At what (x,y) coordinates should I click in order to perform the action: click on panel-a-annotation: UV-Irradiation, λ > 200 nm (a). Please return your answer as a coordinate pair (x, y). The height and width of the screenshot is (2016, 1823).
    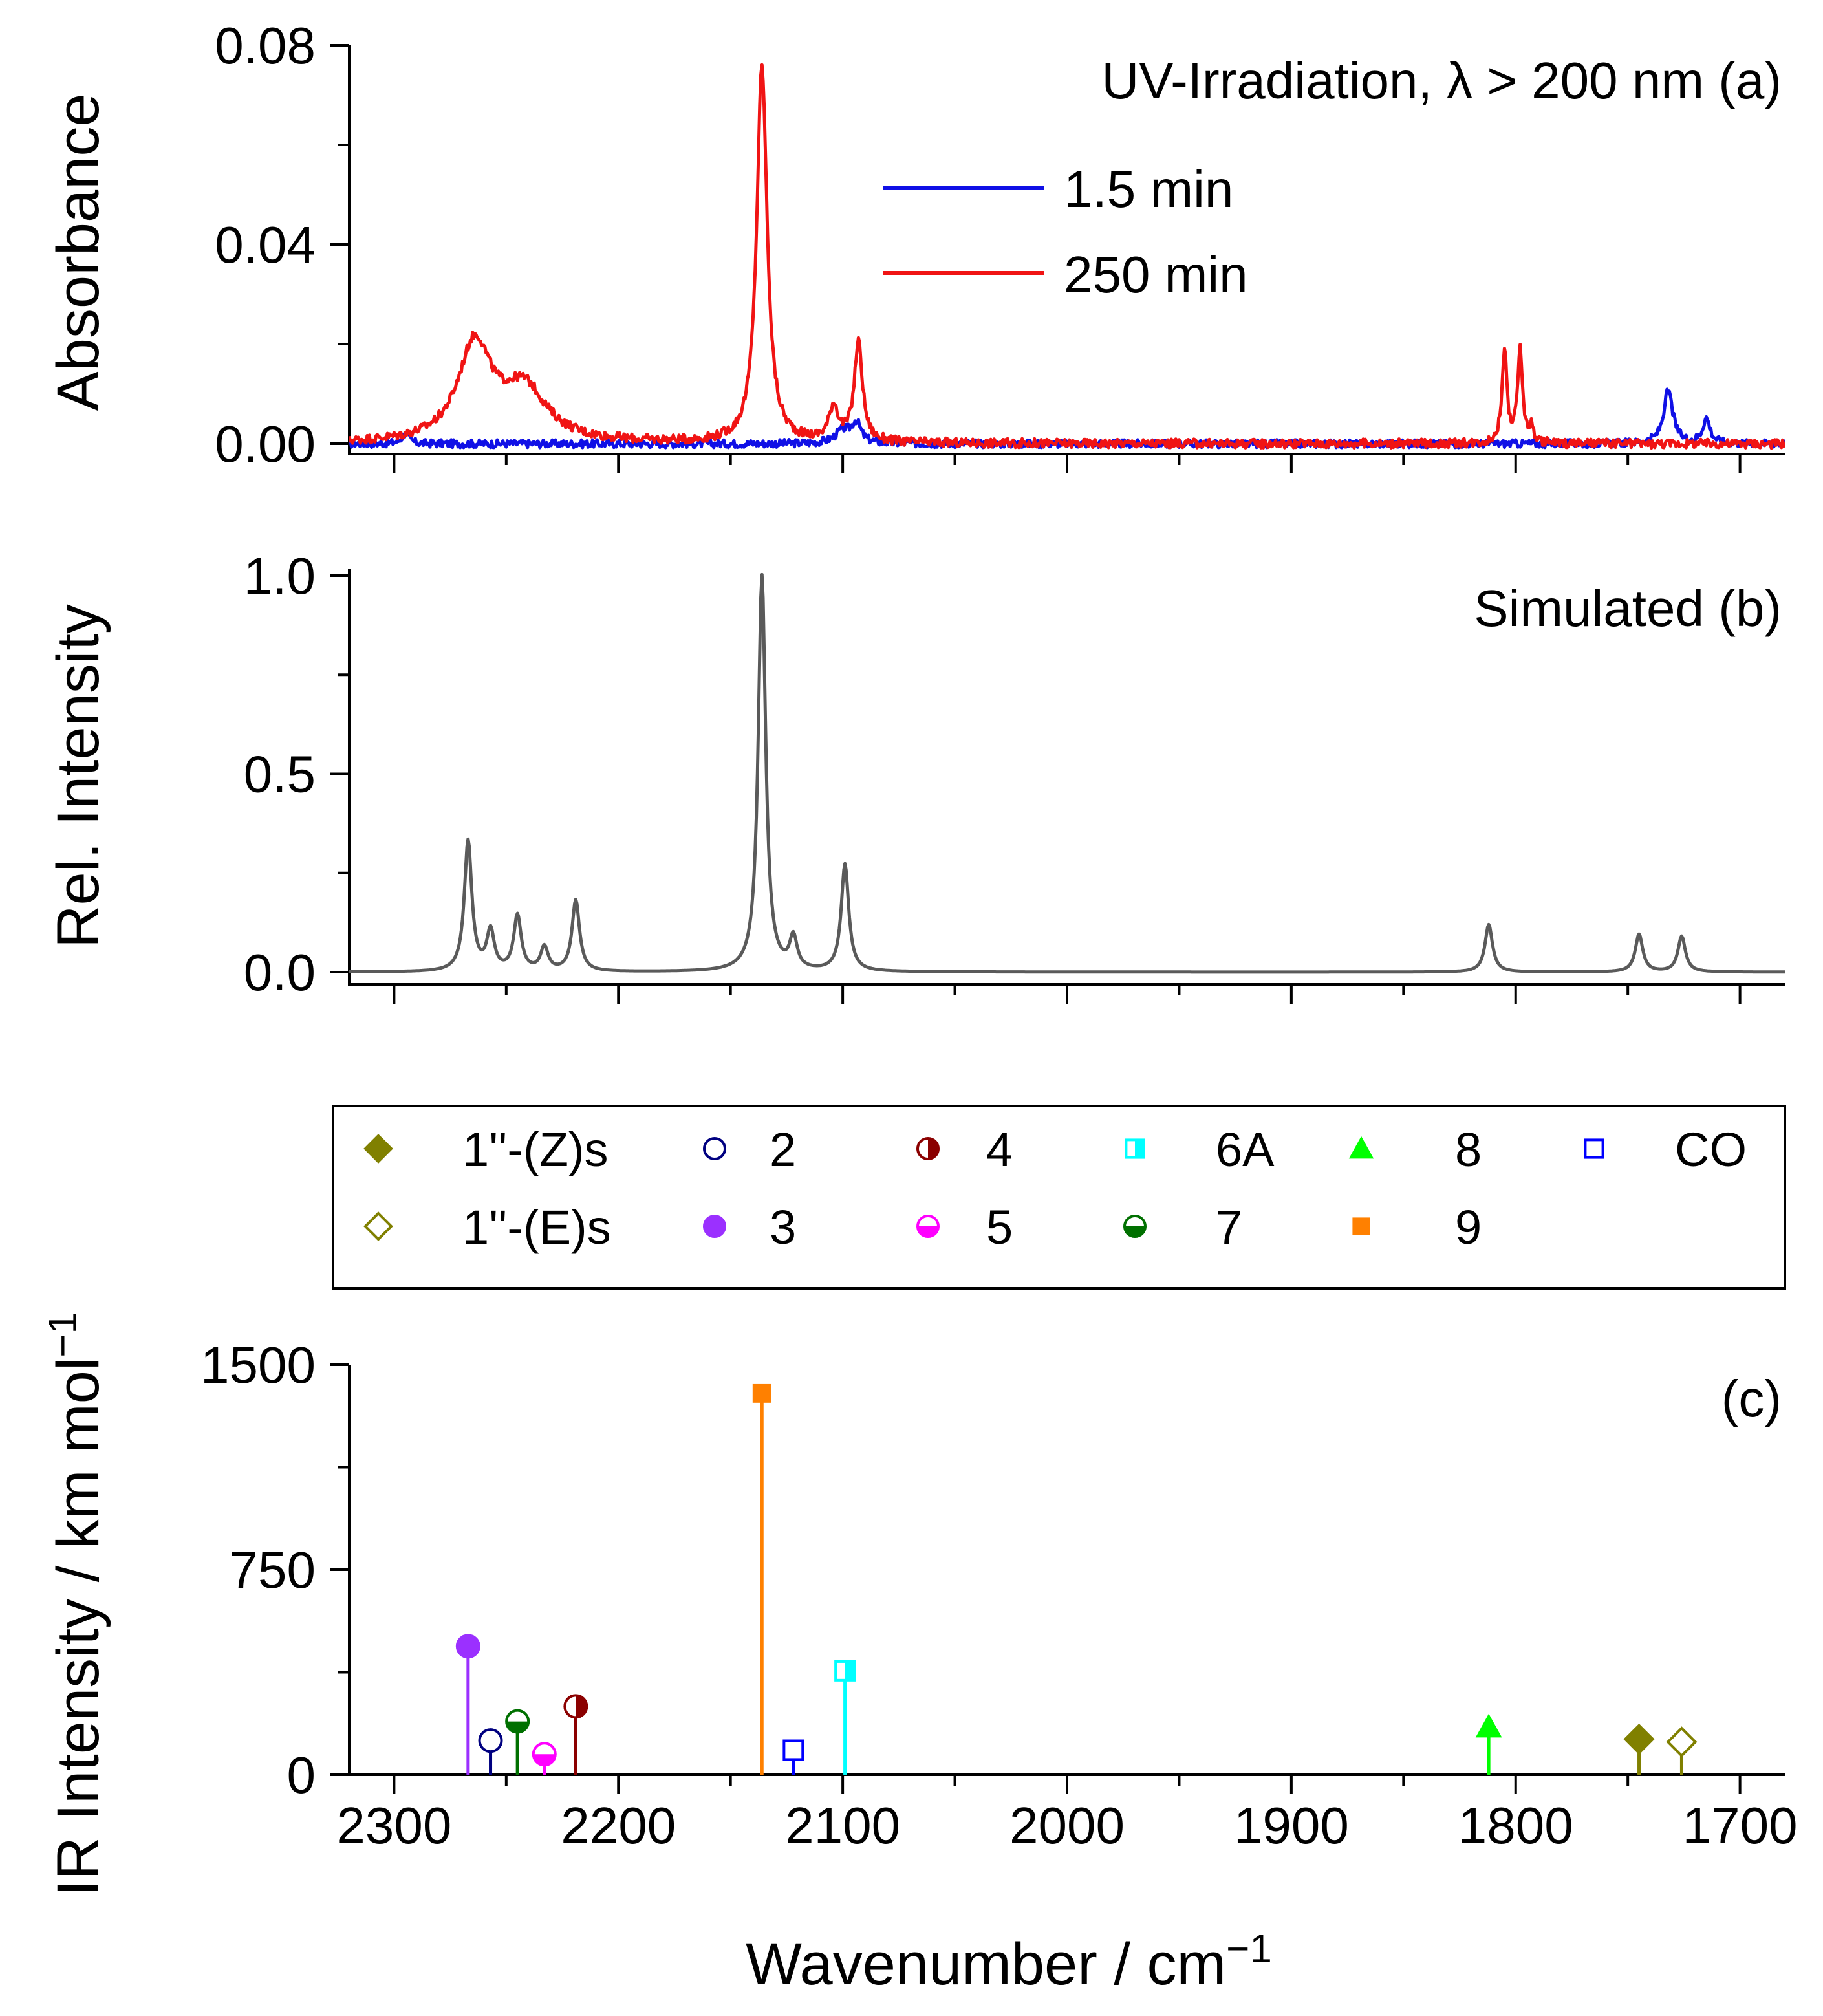
    Looking at the image, I should click on (1441, 80).